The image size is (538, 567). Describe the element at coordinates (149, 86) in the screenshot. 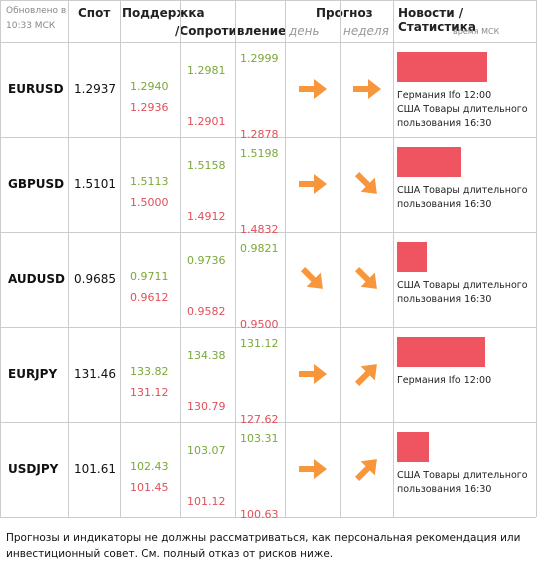

I see `level-up: 1.2940` at that location.